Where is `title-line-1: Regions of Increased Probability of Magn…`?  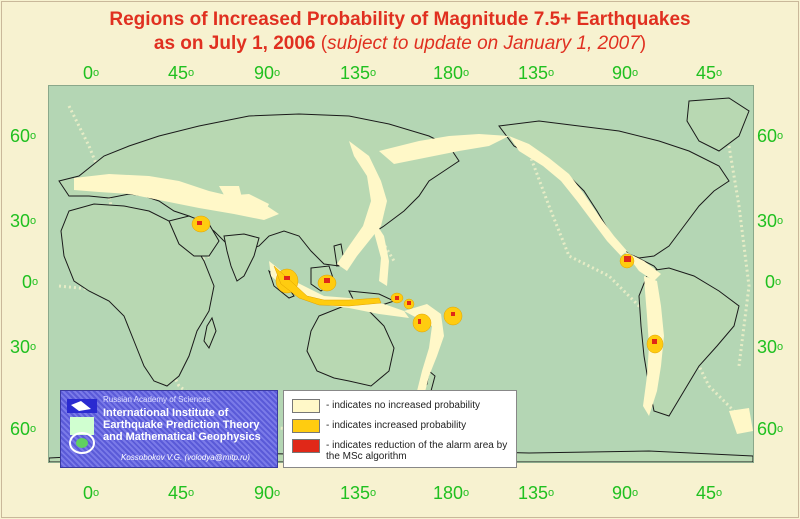 title-line-1: Regions of Increased Probability of Magn… is located at coordinates (400, 19).